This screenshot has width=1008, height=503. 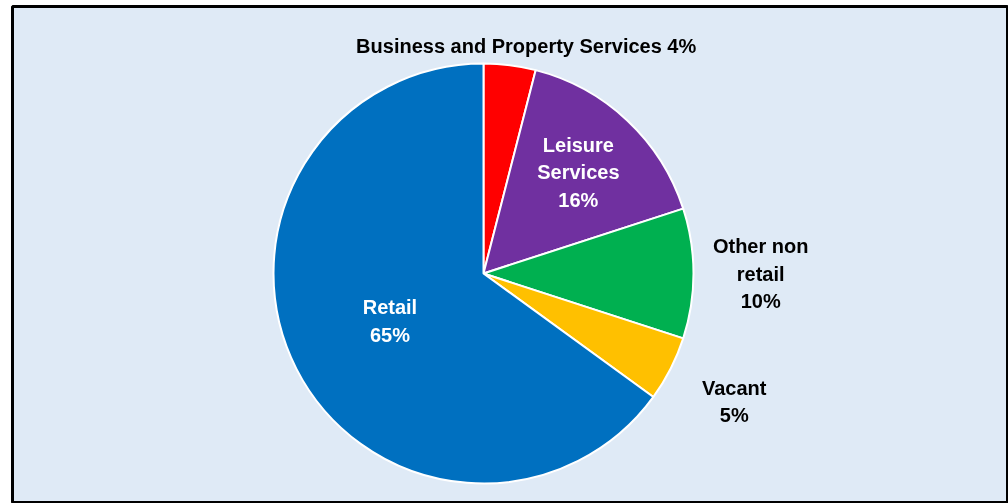 I want to click on slice-label: Business and Property Services 4%, so click(x=526, y=46).